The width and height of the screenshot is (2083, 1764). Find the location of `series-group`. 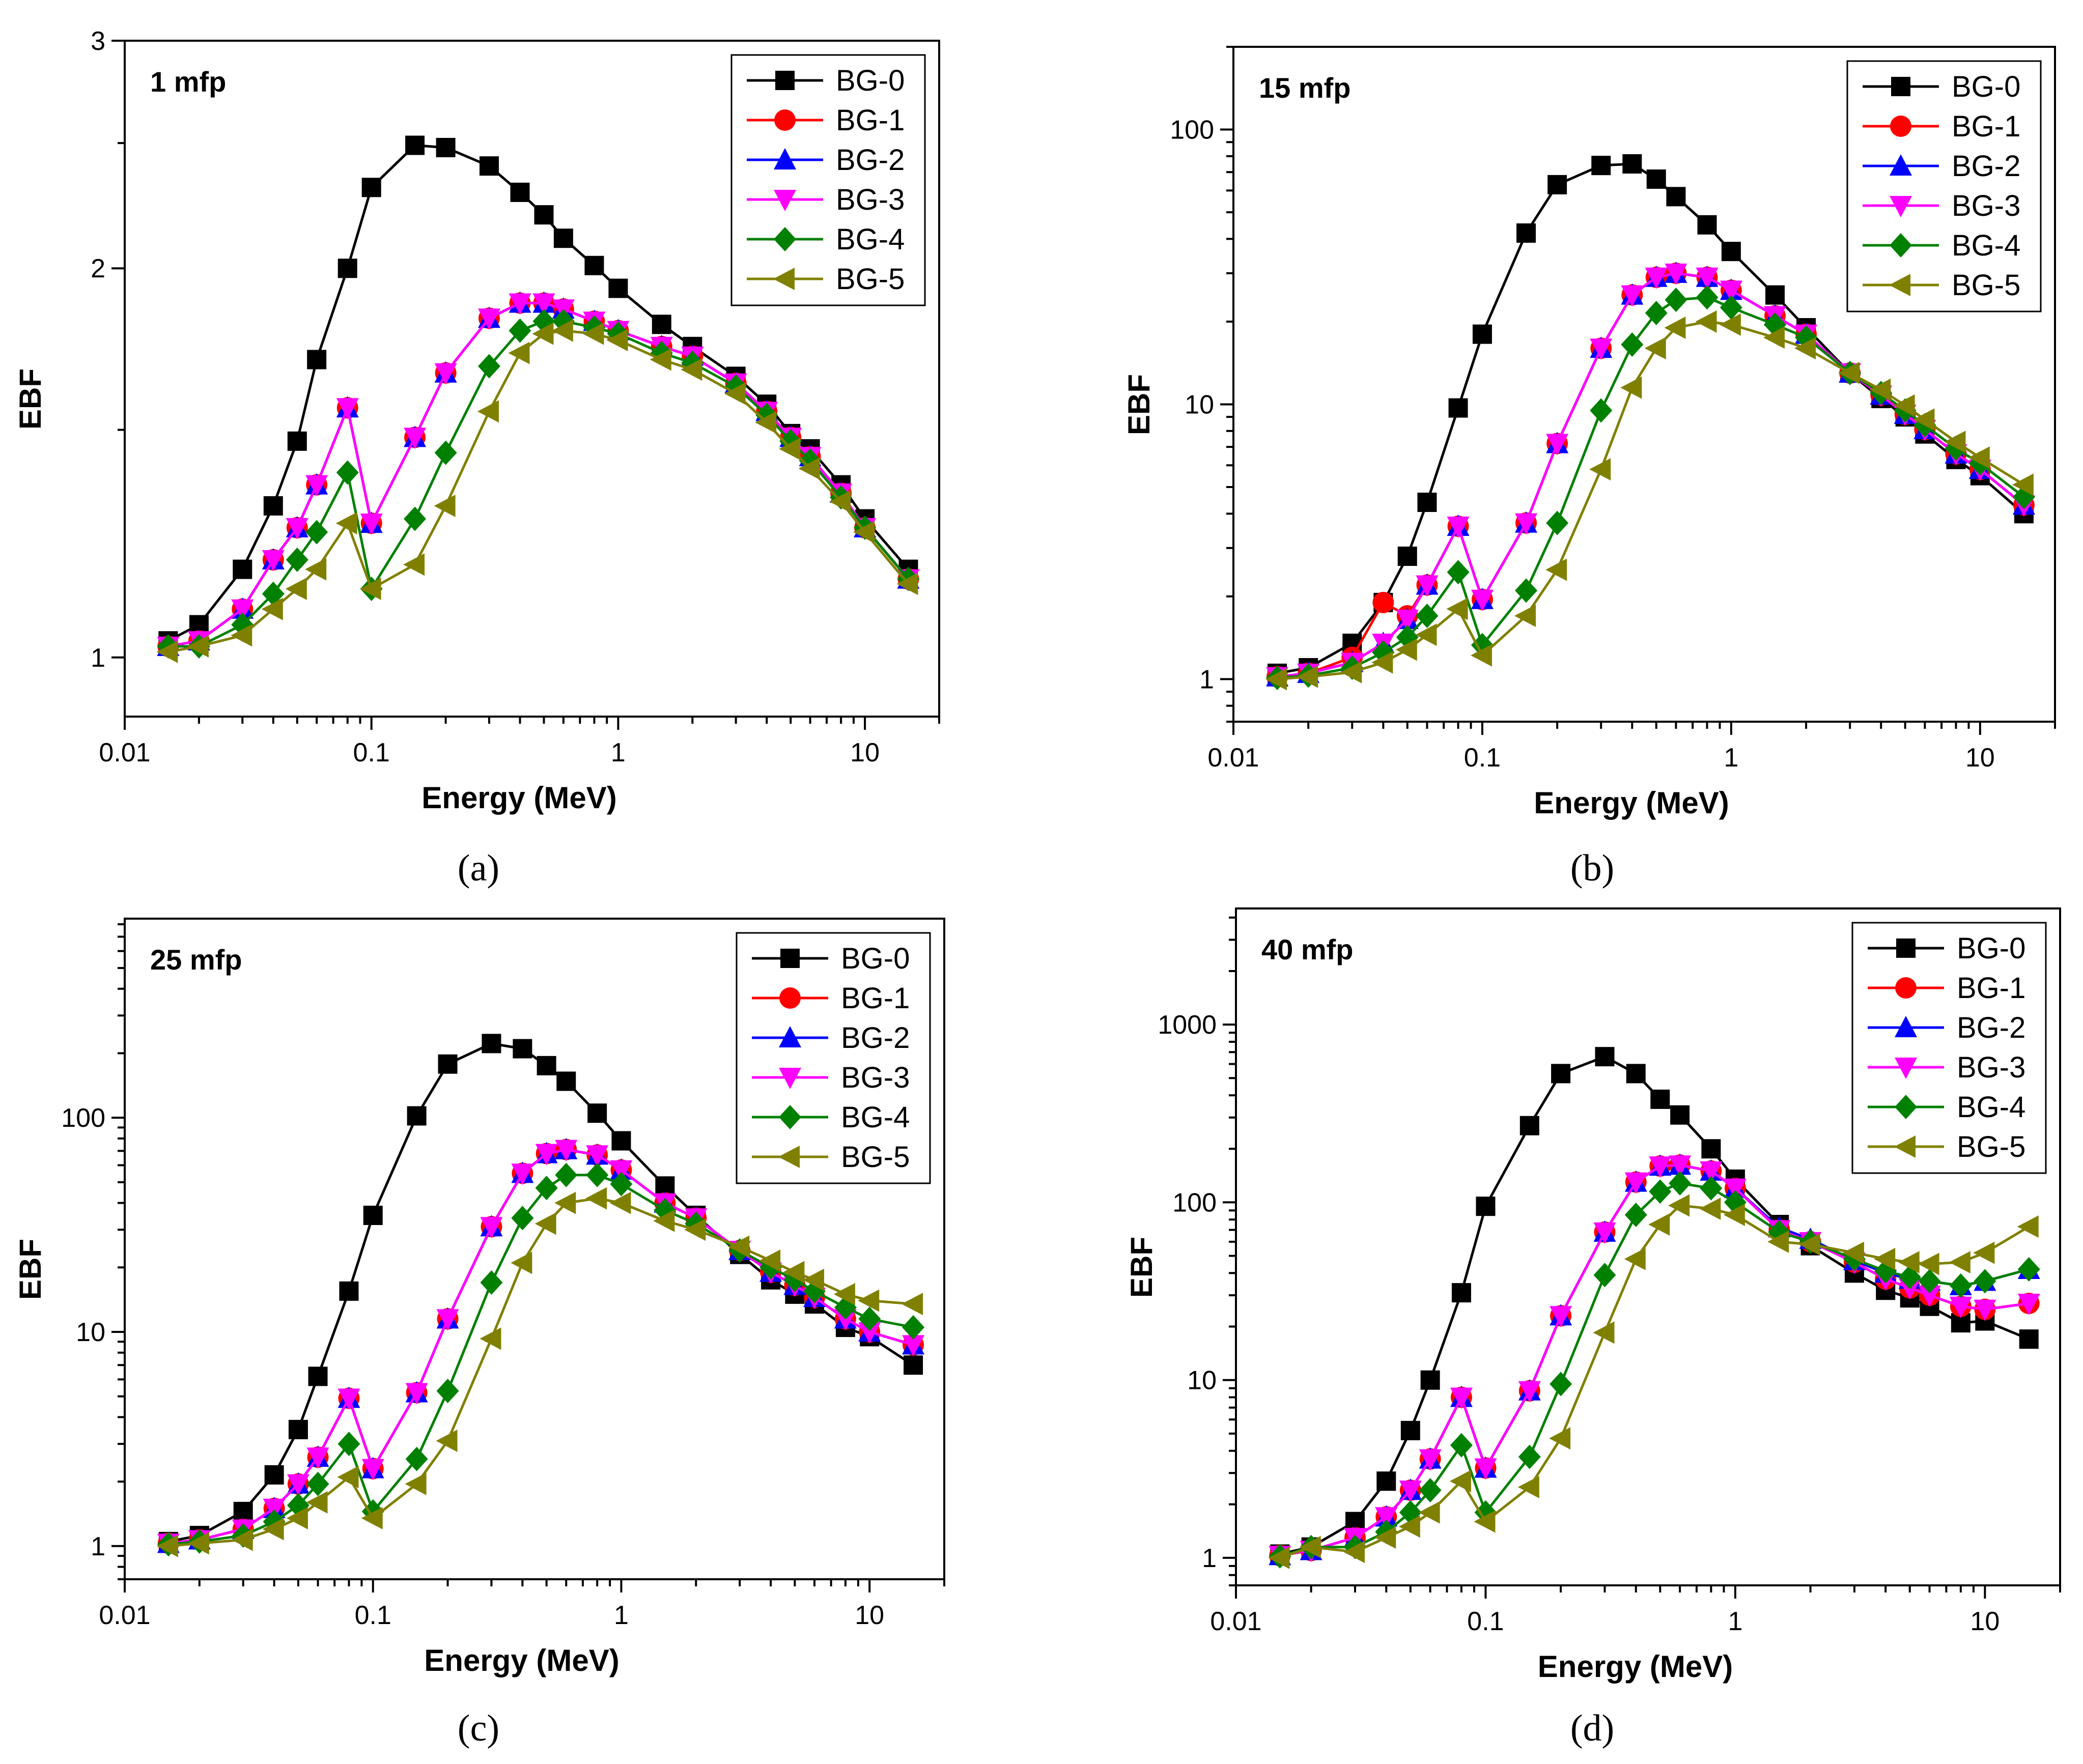

series-group is located at coordinates (1654, 1308).